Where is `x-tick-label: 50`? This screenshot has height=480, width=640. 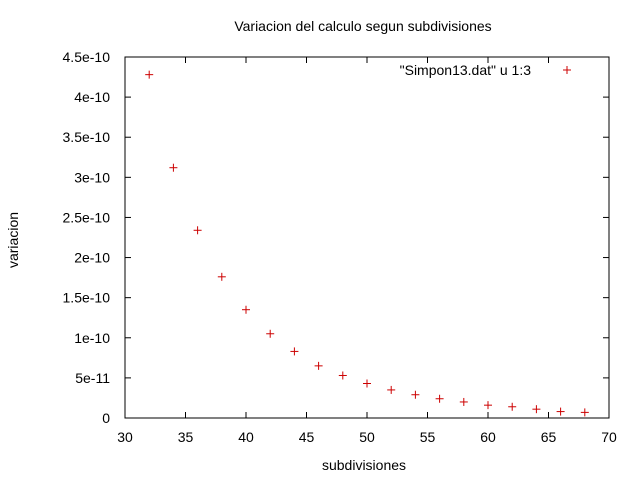 x-tick-label: 50 is located at coordinates (367, 437).